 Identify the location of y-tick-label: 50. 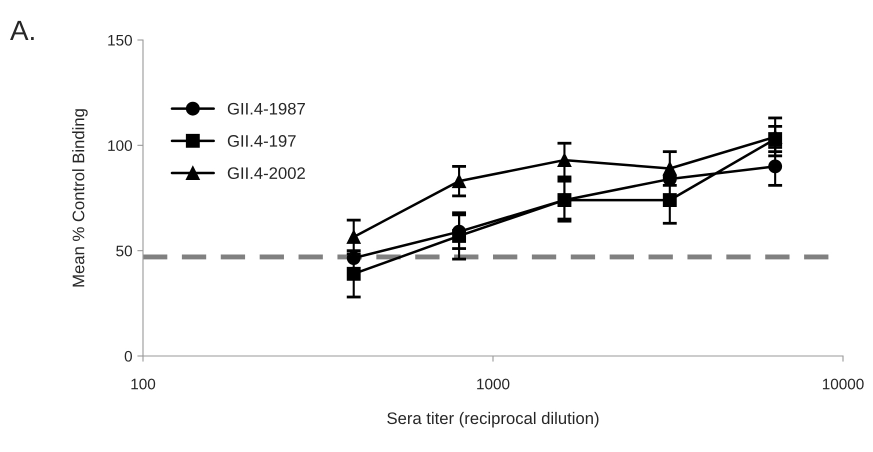
(124, 251).